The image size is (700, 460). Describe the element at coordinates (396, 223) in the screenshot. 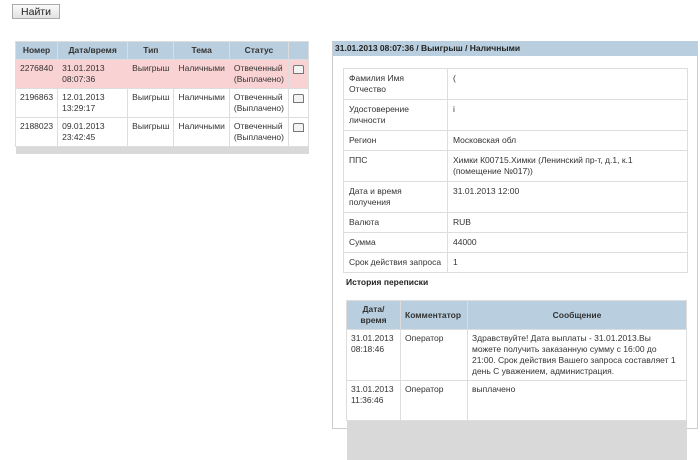

I see `field-label: Валюта` at that location.